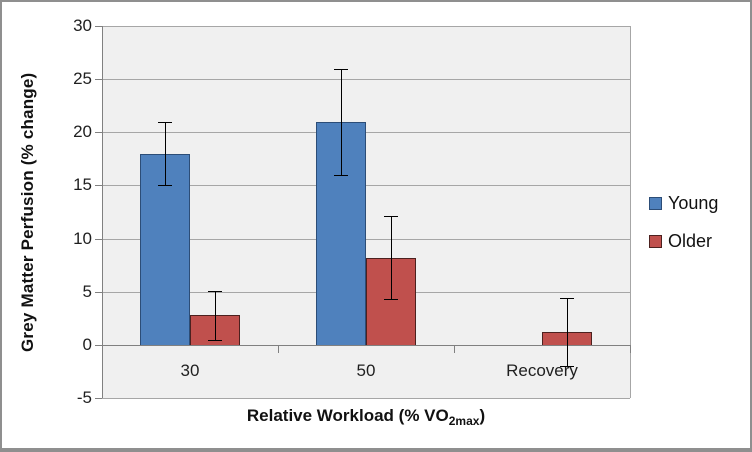  Describe the element at coordinates (391, 299) in the screenshot. I see `error-bar-older-50-cap-bottom` at that location.